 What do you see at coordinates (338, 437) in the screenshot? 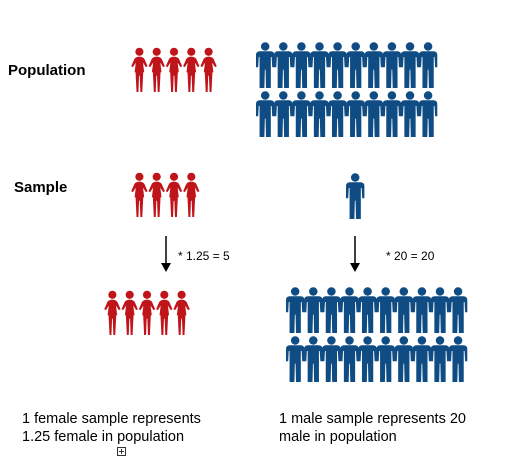
I see `male-caption-line2: male in population` at bounding box center [338, 437].